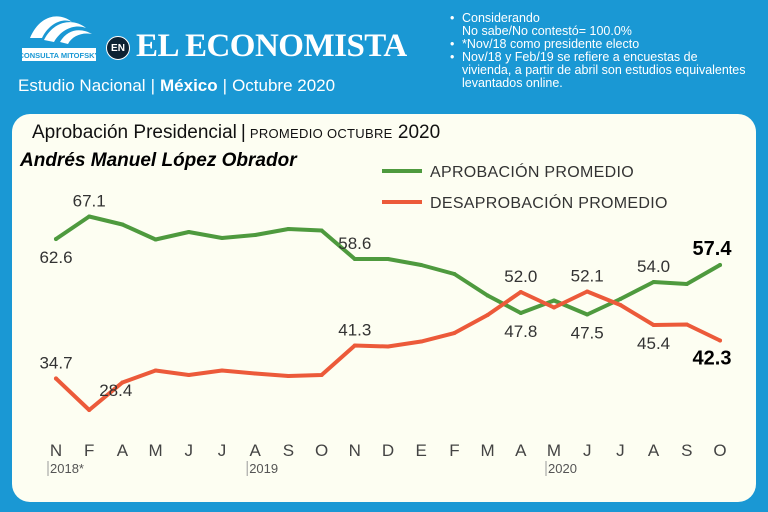  Describe the element at coordinates (653, 266) in the screenshot. I see `approval-data-label: 54.0` at that location.